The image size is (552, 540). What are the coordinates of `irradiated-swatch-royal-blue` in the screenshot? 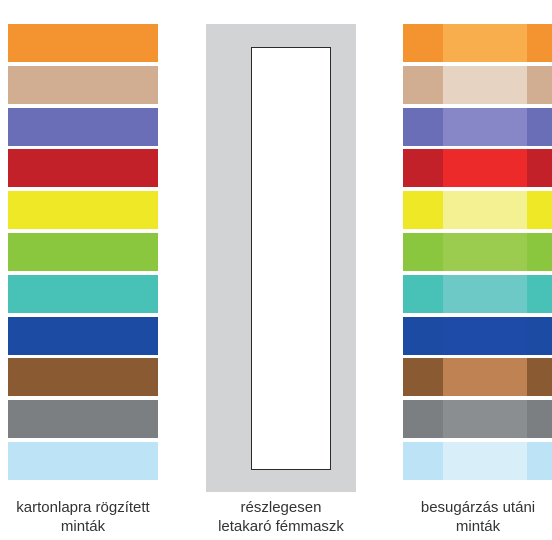 It's located at (477, 335).